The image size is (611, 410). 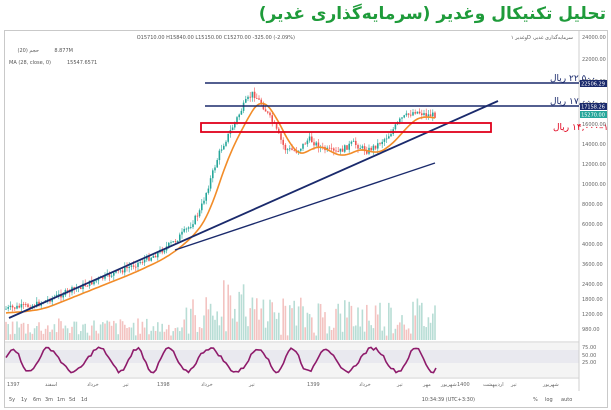 What do you see at coordinates (61, 400) in the screenshot?
I see `range-1m-button: 1m` at bounding box center [61, 400].